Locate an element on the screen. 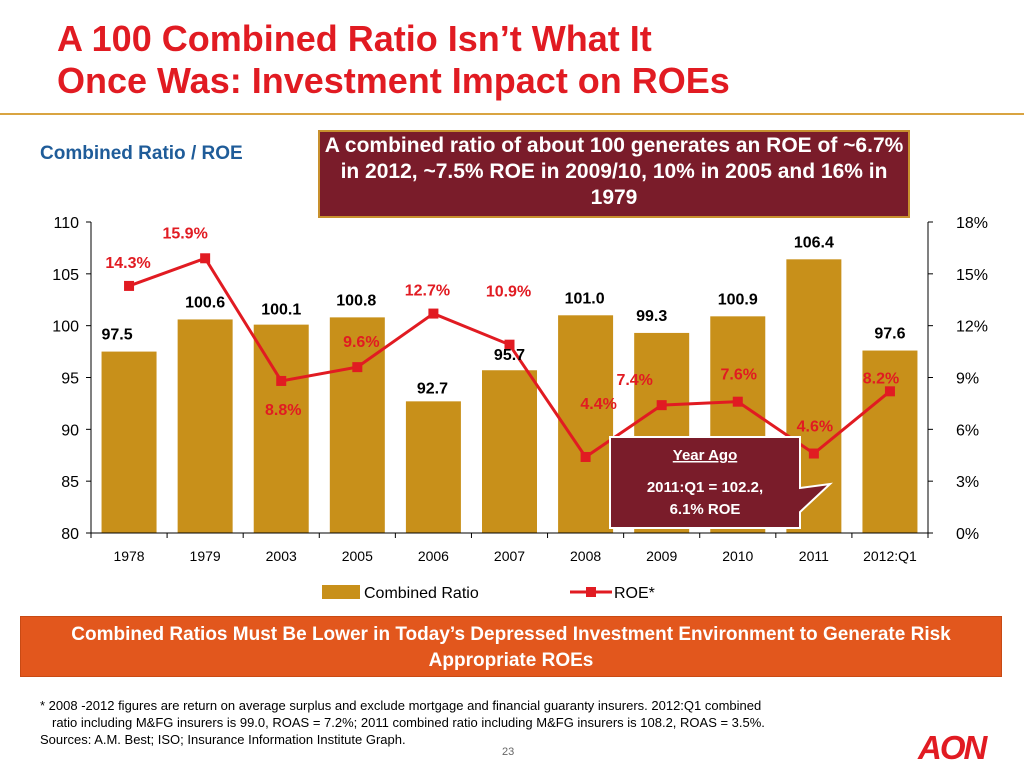  x-tick-label: 2010 is located at coordinates (737, 556).